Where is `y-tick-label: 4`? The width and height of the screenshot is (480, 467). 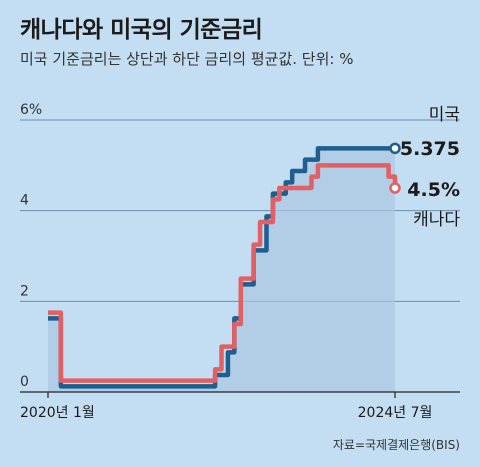 y-tick-label: 4 is located at coordinates (24, 201).